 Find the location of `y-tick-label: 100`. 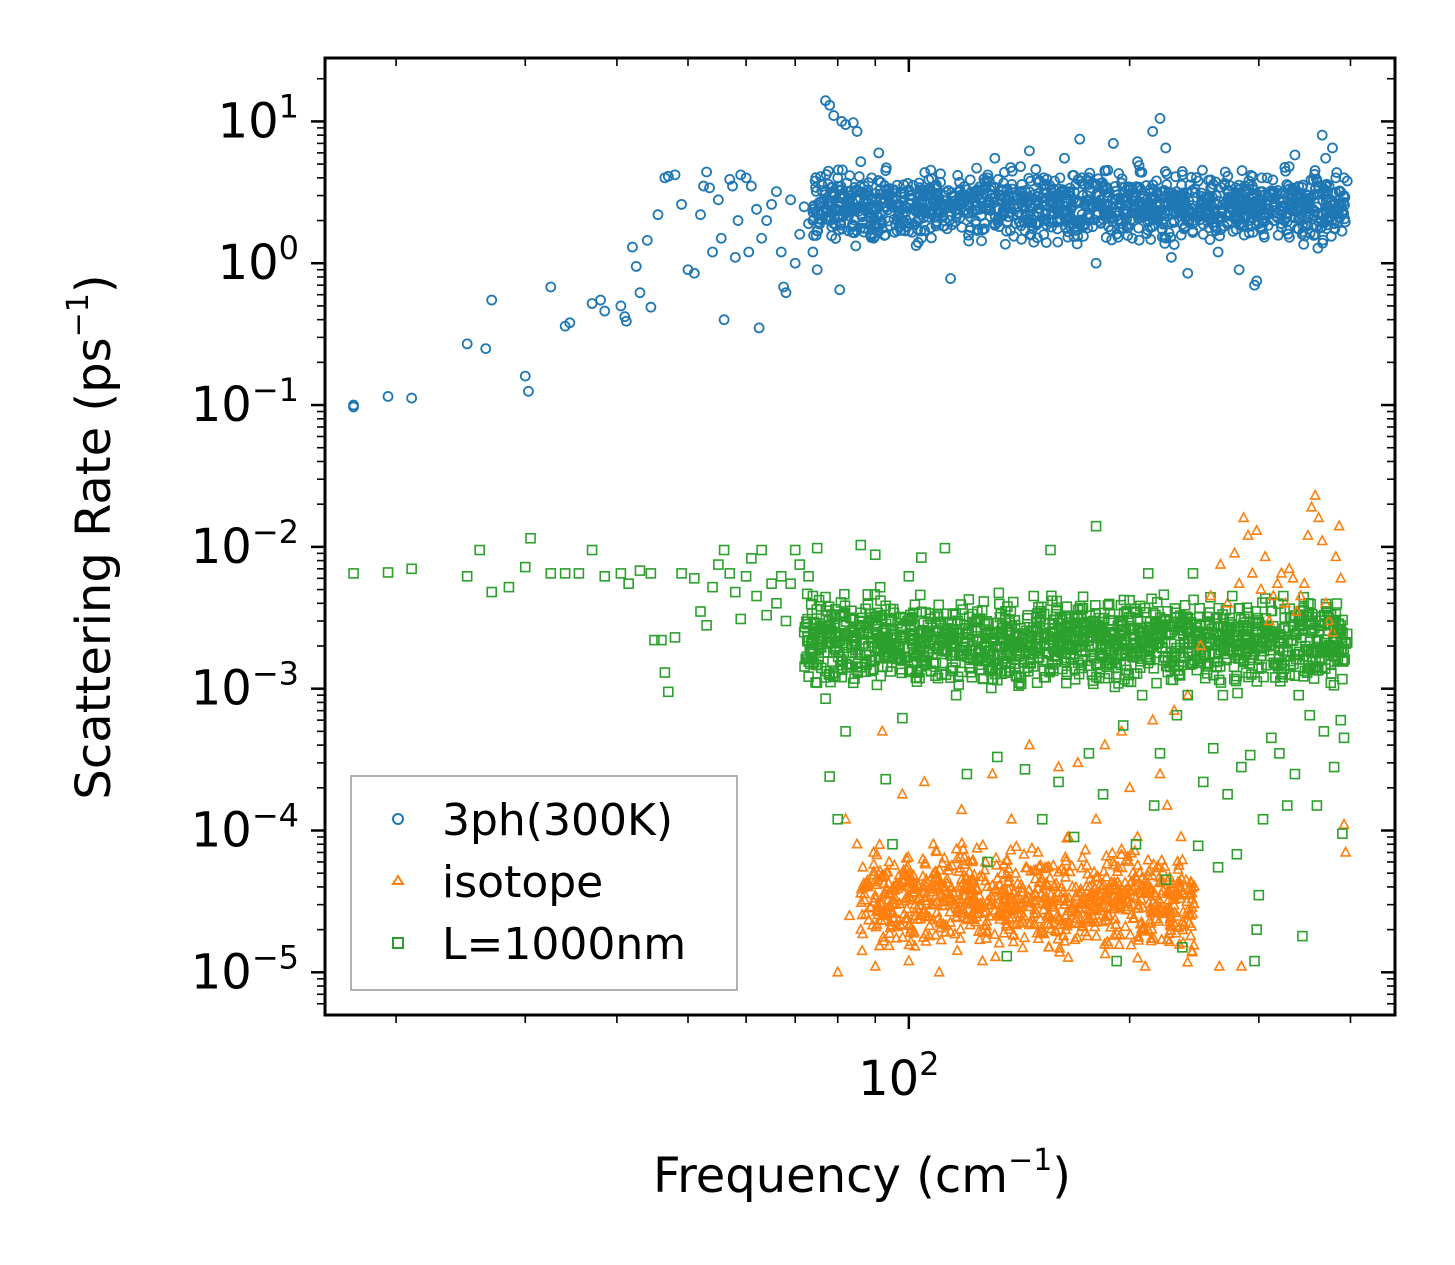

y-tick-label: 100 is located at coordinates (258, 260).